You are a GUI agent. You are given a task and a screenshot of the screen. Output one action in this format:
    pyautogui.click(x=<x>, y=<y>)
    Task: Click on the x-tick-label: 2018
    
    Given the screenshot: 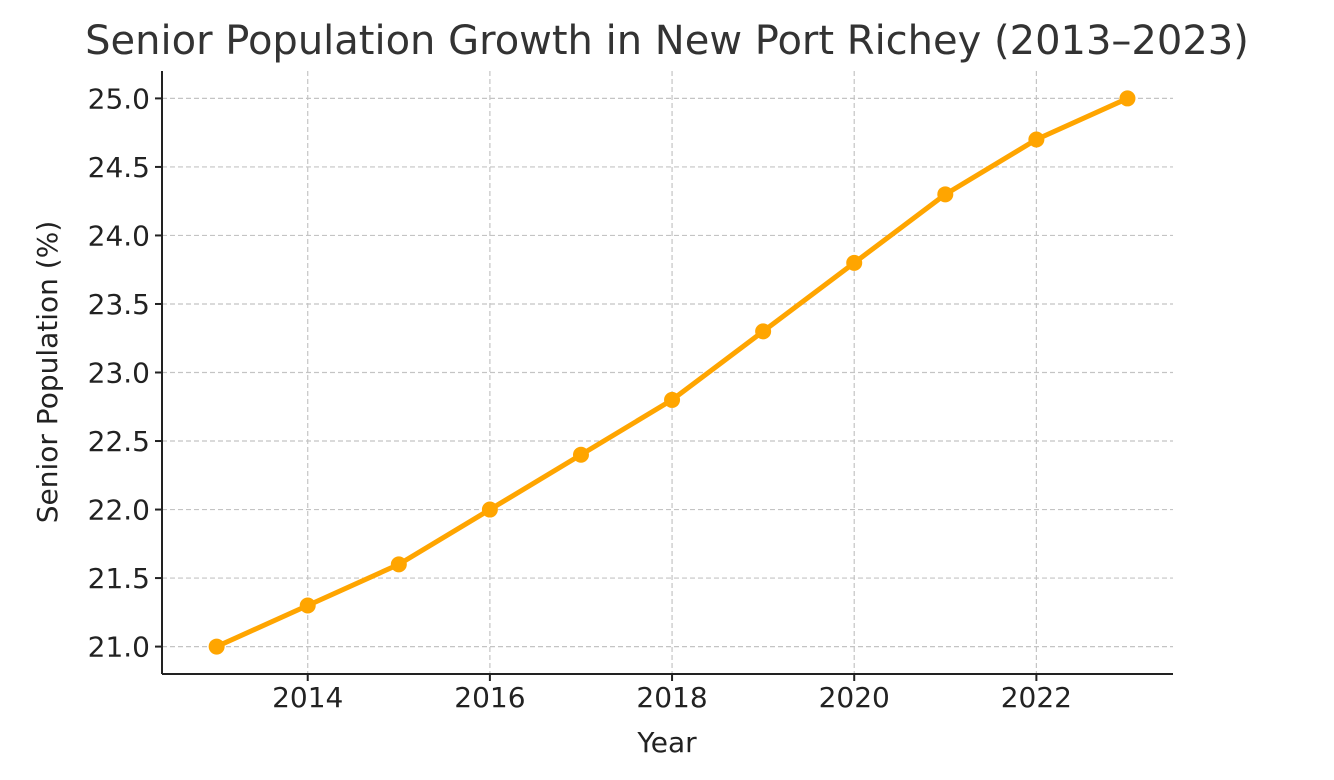 What is the action you would take?
    pyautogui.click(x=671, y=697)
    